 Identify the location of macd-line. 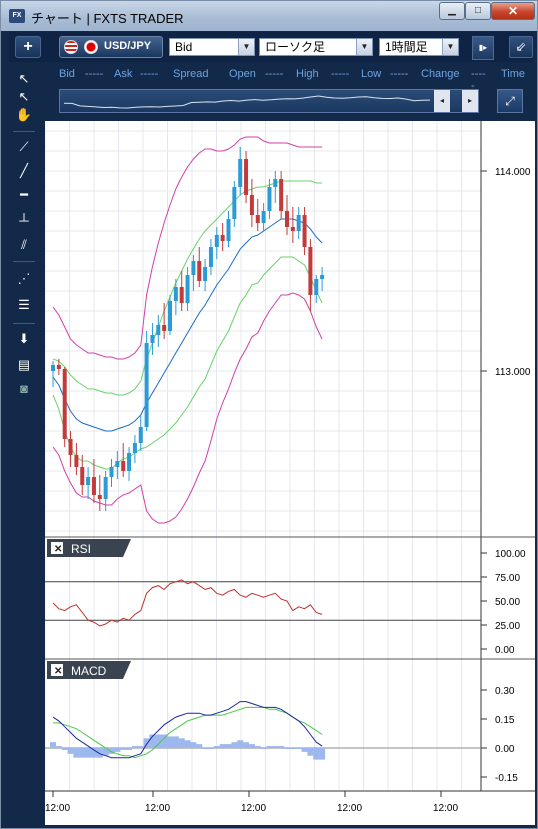
(187, 730).